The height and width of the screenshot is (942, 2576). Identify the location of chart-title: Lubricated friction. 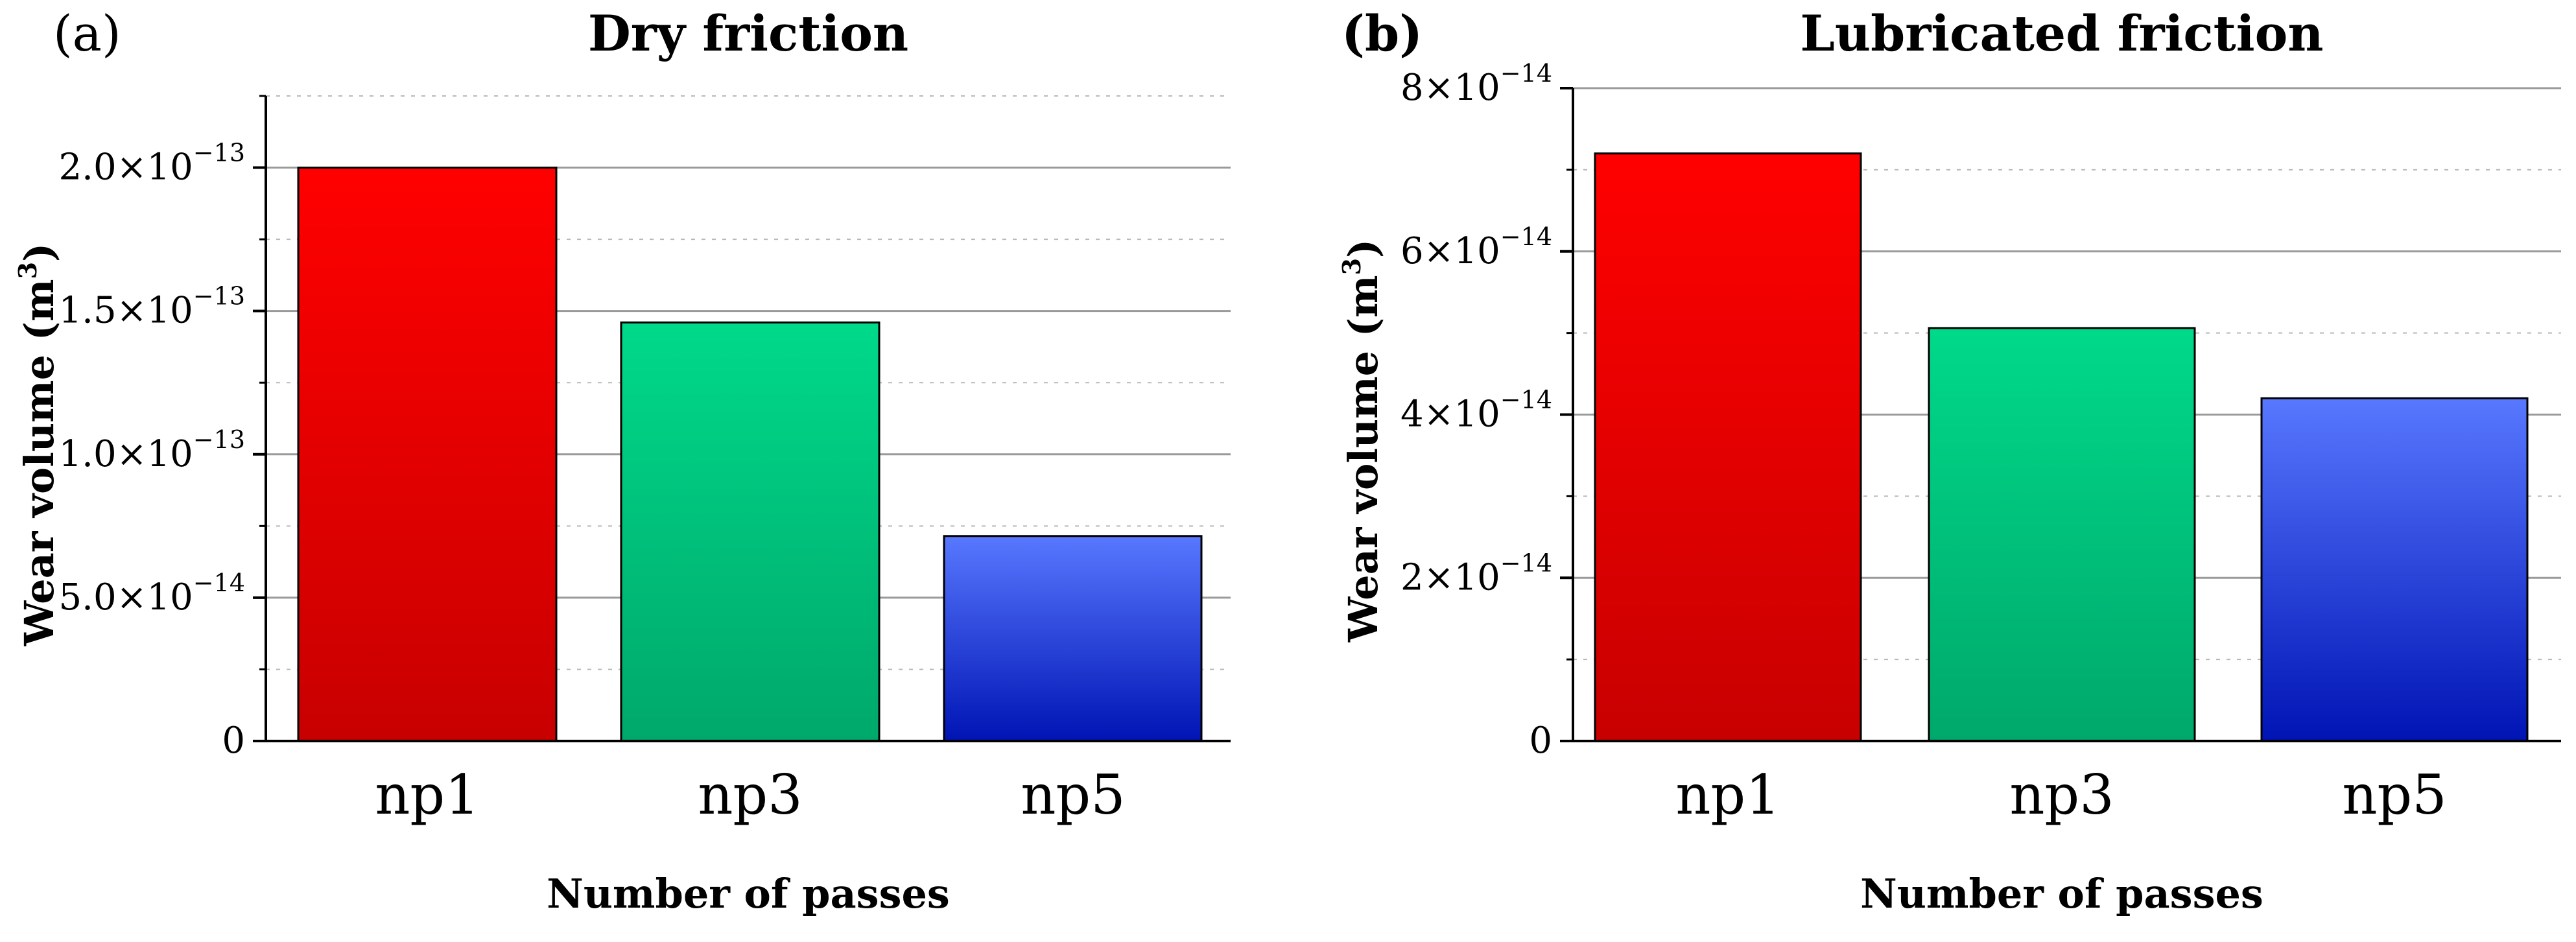
(2061, 33).